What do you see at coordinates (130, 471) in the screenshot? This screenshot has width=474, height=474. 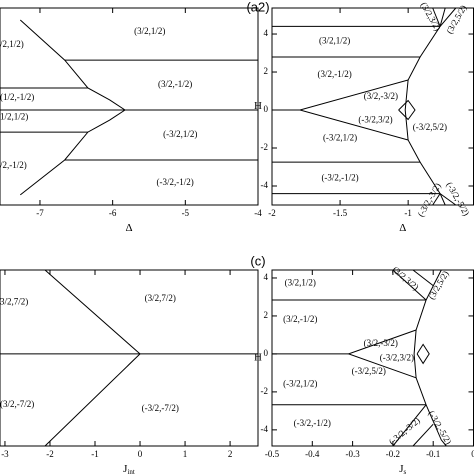 I see `x-axis-label-sub: int` at bounding box center [130, 471].